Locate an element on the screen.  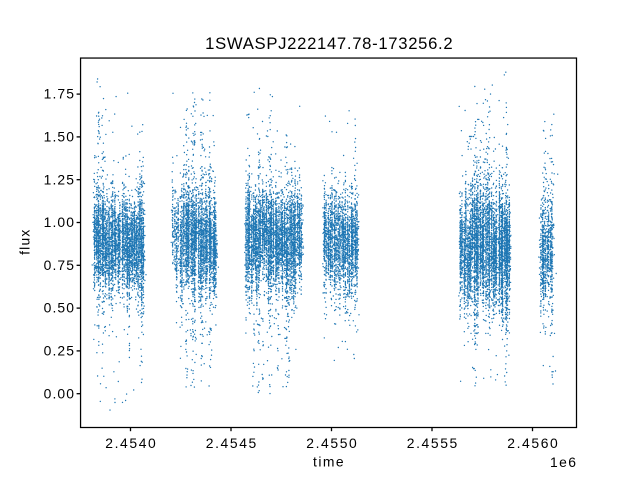
svg-text: 2.4540 is located at coordinates (130, 443).